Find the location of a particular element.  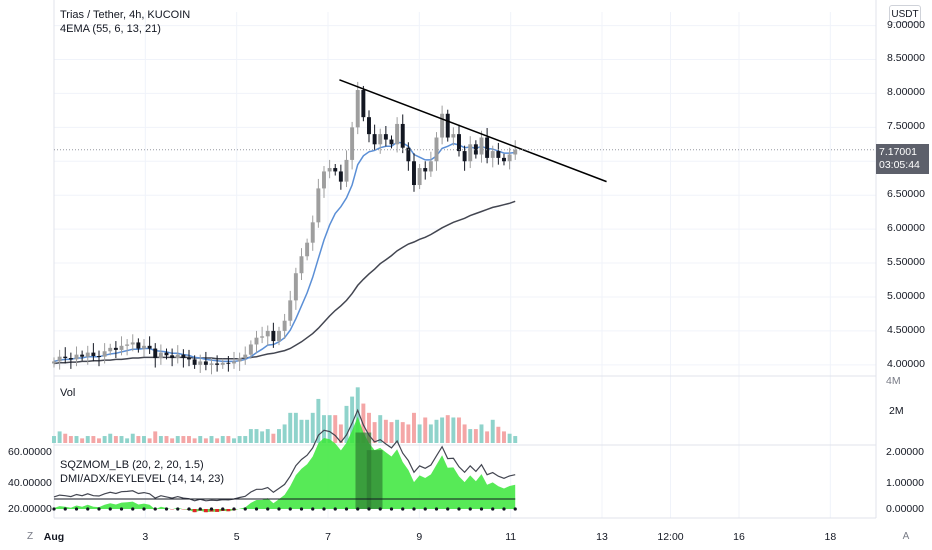

trendline-segment is located at coordinates (473, 131).